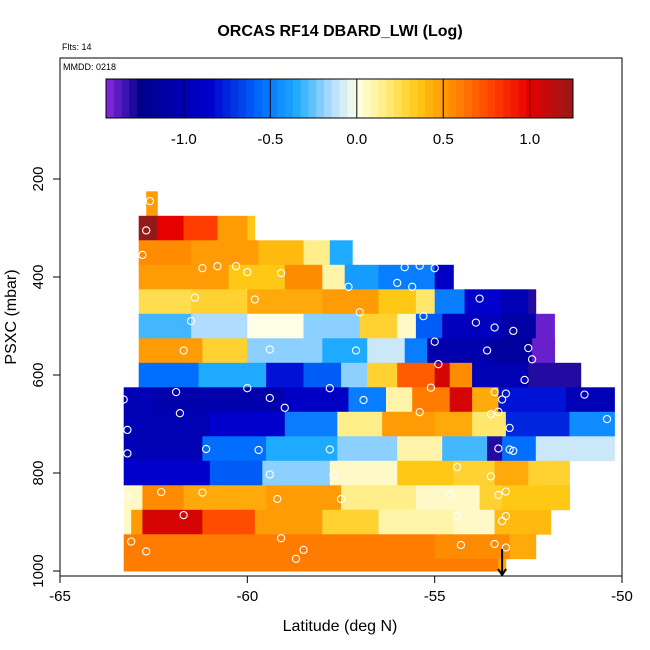 This screenshot has height=650, width=650. Describe the element at coordinates (270, 139) in the screenshot. I see `colorbar-tick-label: -0.5` at that location.